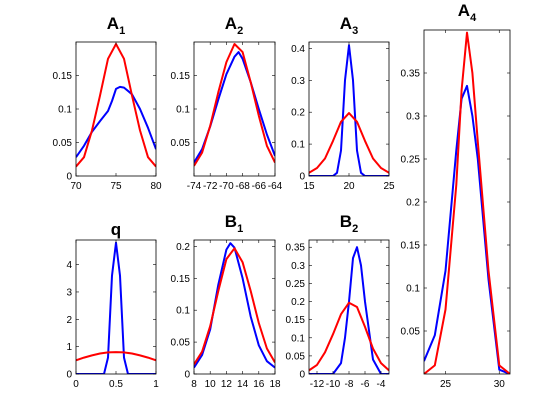 The width and height of the screenshot is (560, 420). I want to click on x-tick-label: -4, so click(381, 384).